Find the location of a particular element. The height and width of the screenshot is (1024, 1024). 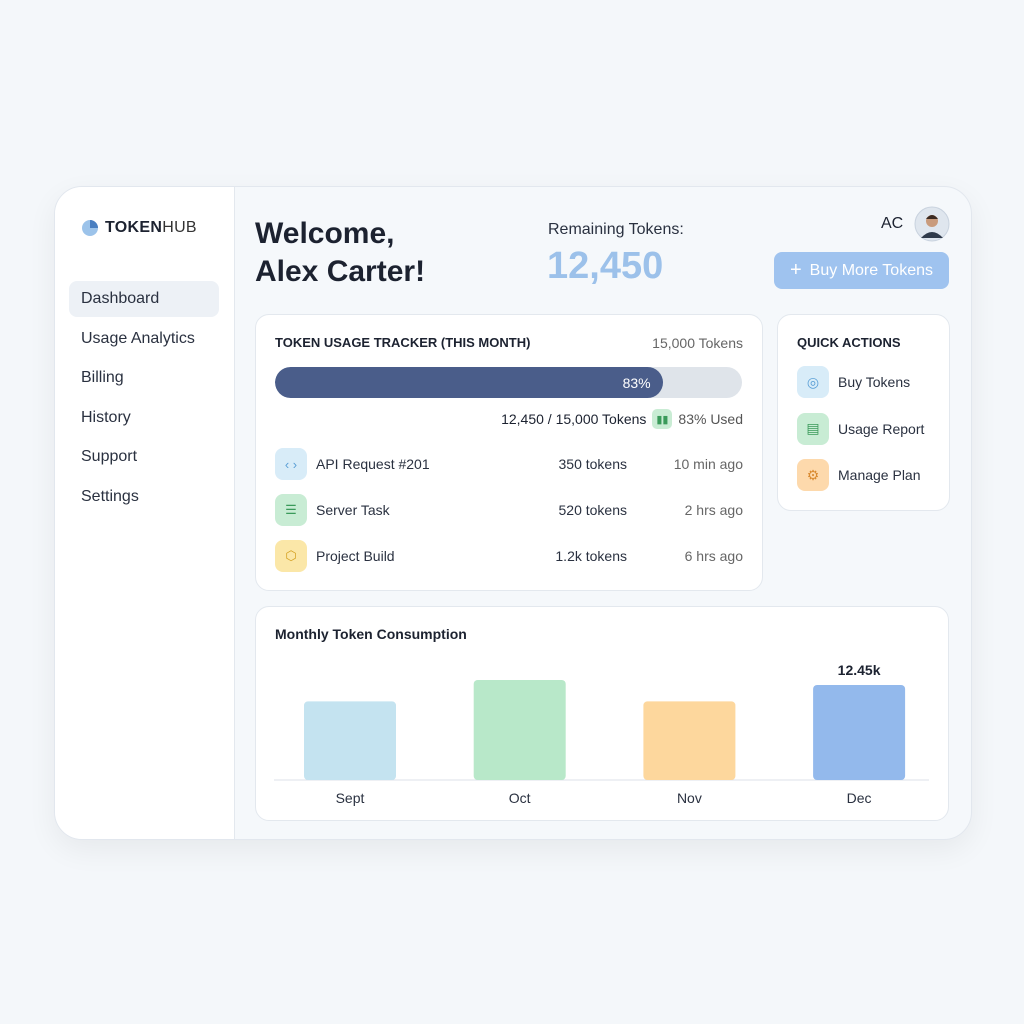

nav-item: Dashboard is located at coordinates (144, 299).